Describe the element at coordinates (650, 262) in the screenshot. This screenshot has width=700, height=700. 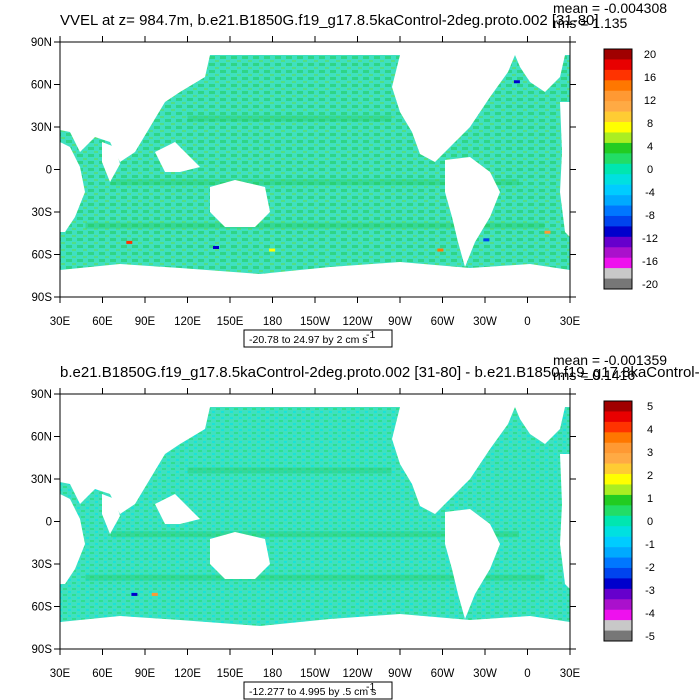
I see `colorbar-label: -16` at that location.